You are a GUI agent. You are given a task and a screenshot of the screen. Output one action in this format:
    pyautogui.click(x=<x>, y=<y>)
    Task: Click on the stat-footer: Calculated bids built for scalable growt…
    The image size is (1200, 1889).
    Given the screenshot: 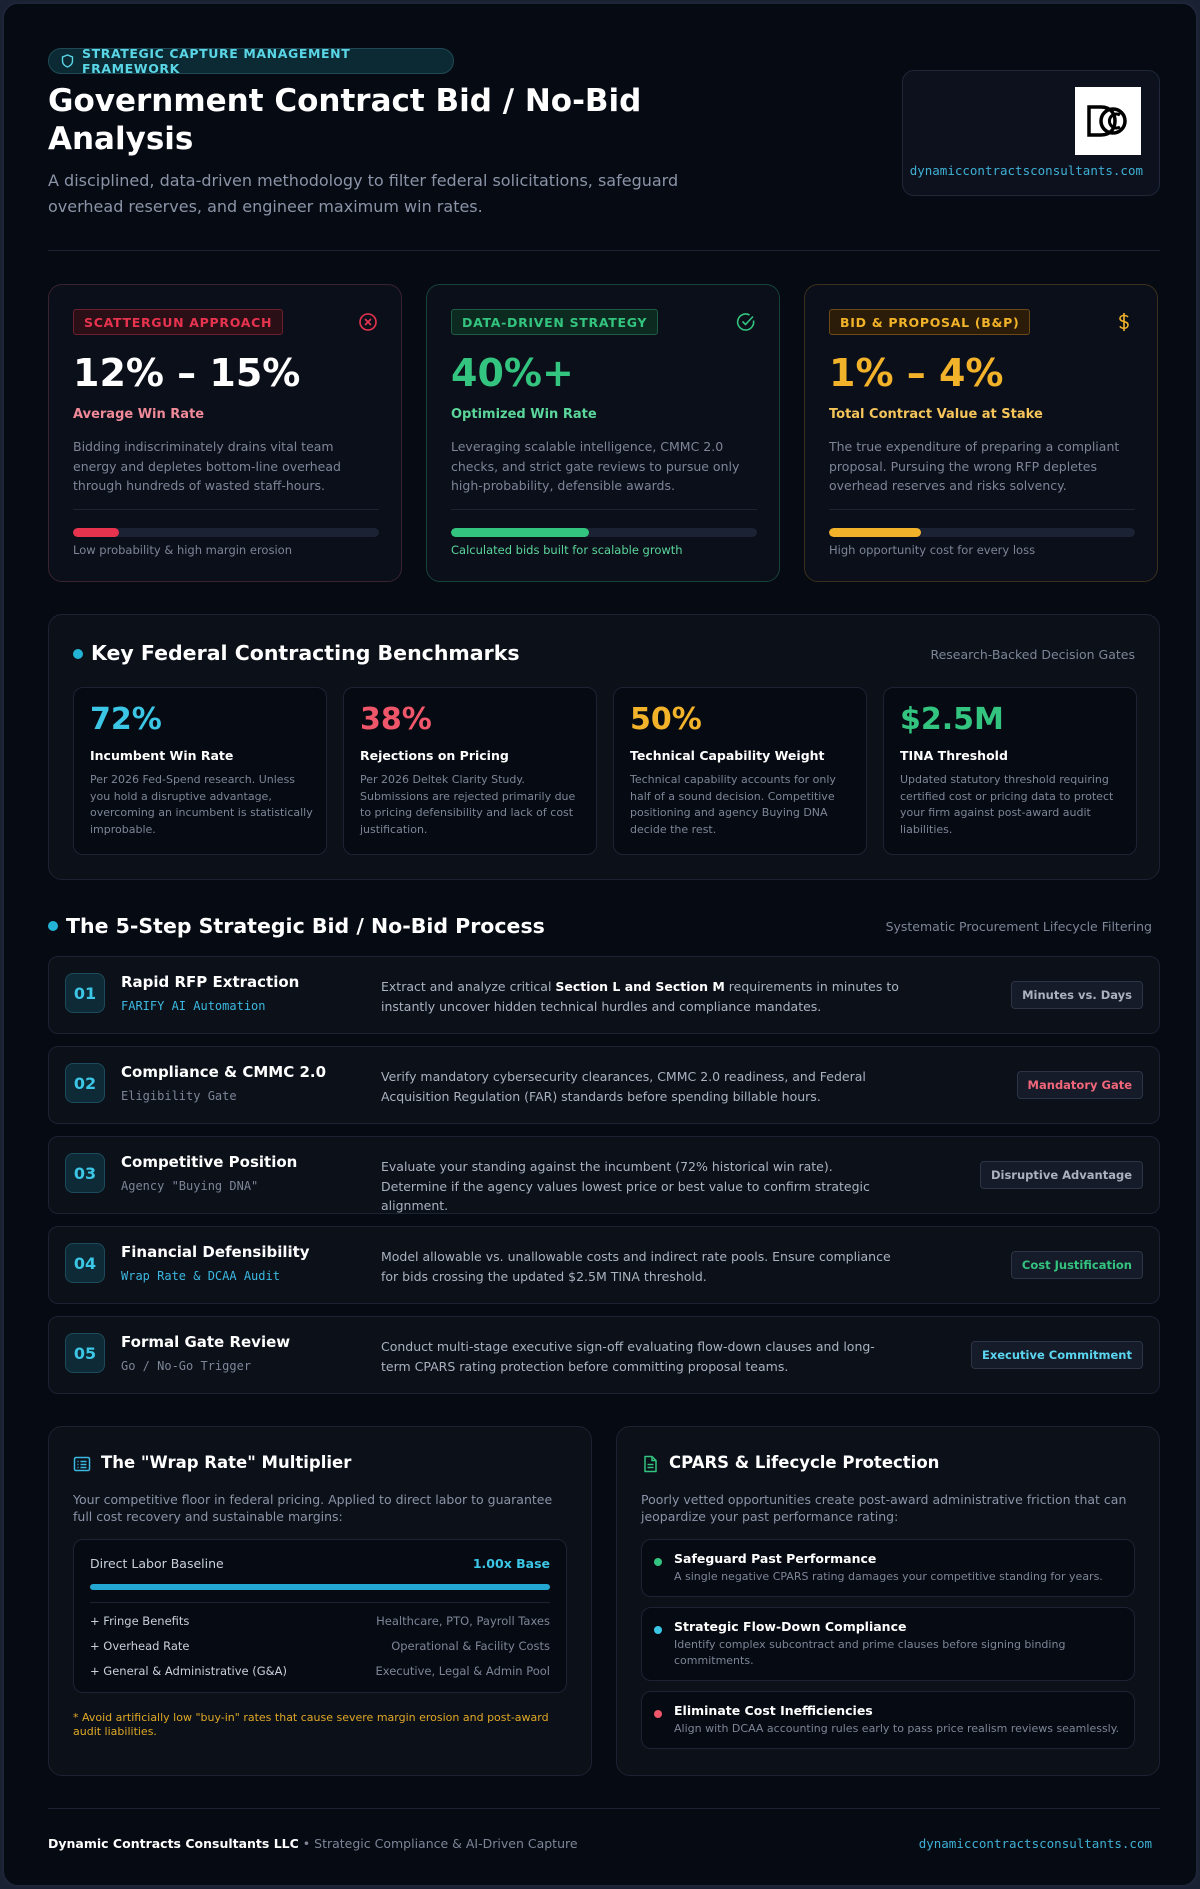 What is the action you would take?
    pyautogui.click(x=567, y=550)
    